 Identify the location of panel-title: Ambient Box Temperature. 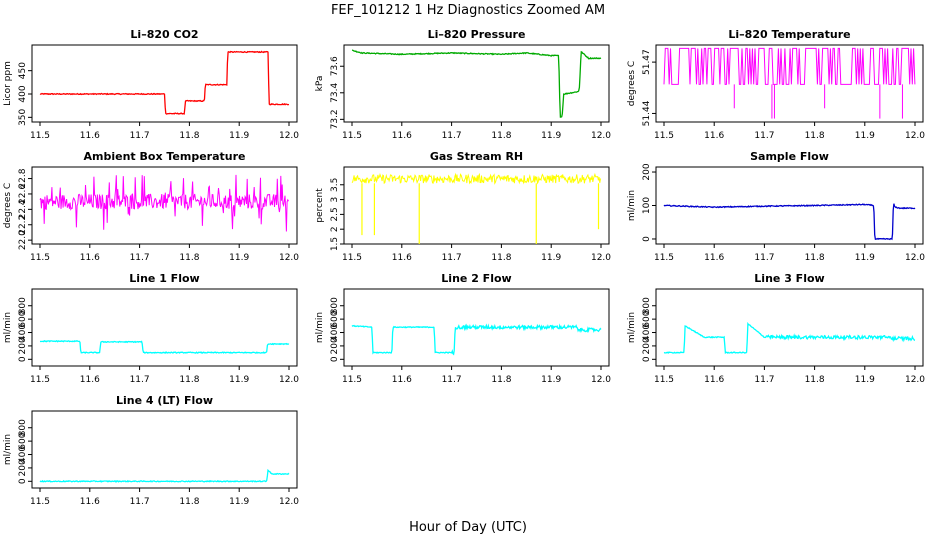
(165, 156).